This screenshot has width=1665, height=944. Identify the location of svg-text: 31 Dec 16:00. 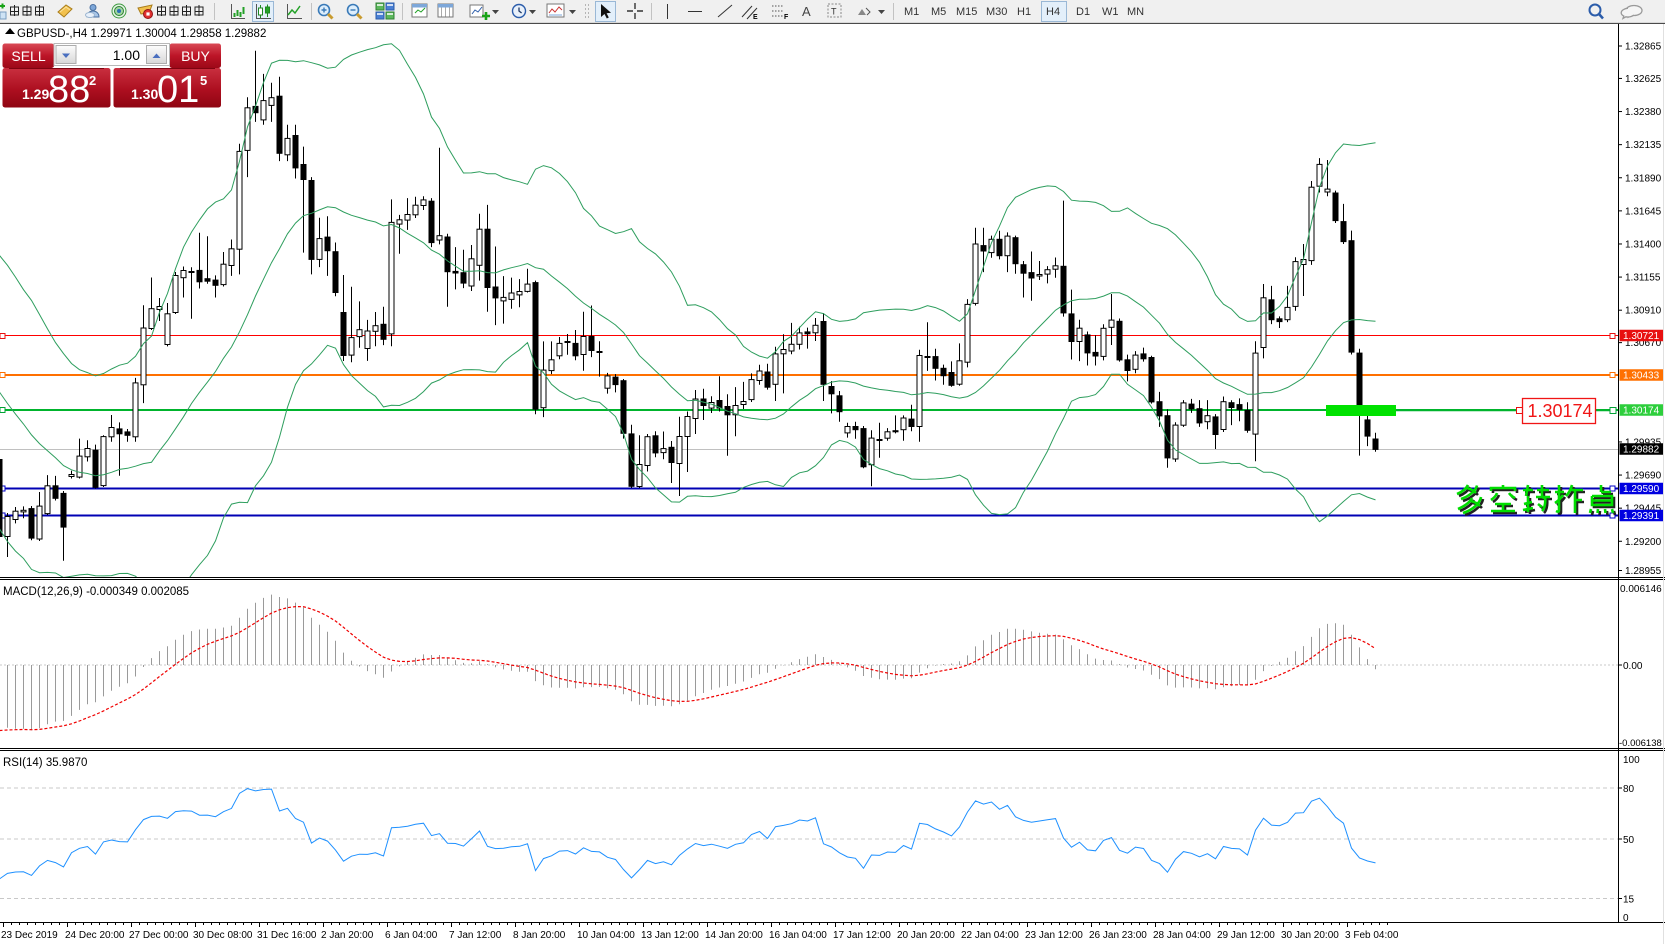
(287, 935).